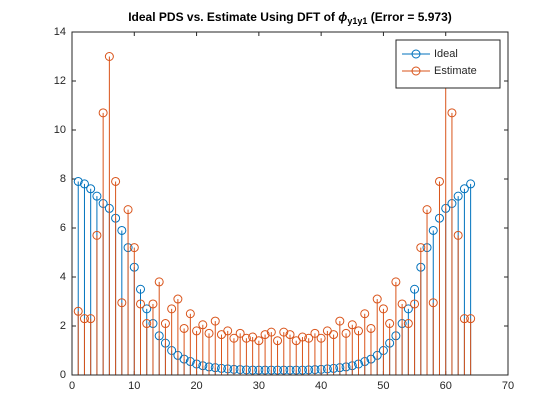  Describe the element at coordinates (63, 228) in the screenshot. I see `y-tick-label: 6` at that location.